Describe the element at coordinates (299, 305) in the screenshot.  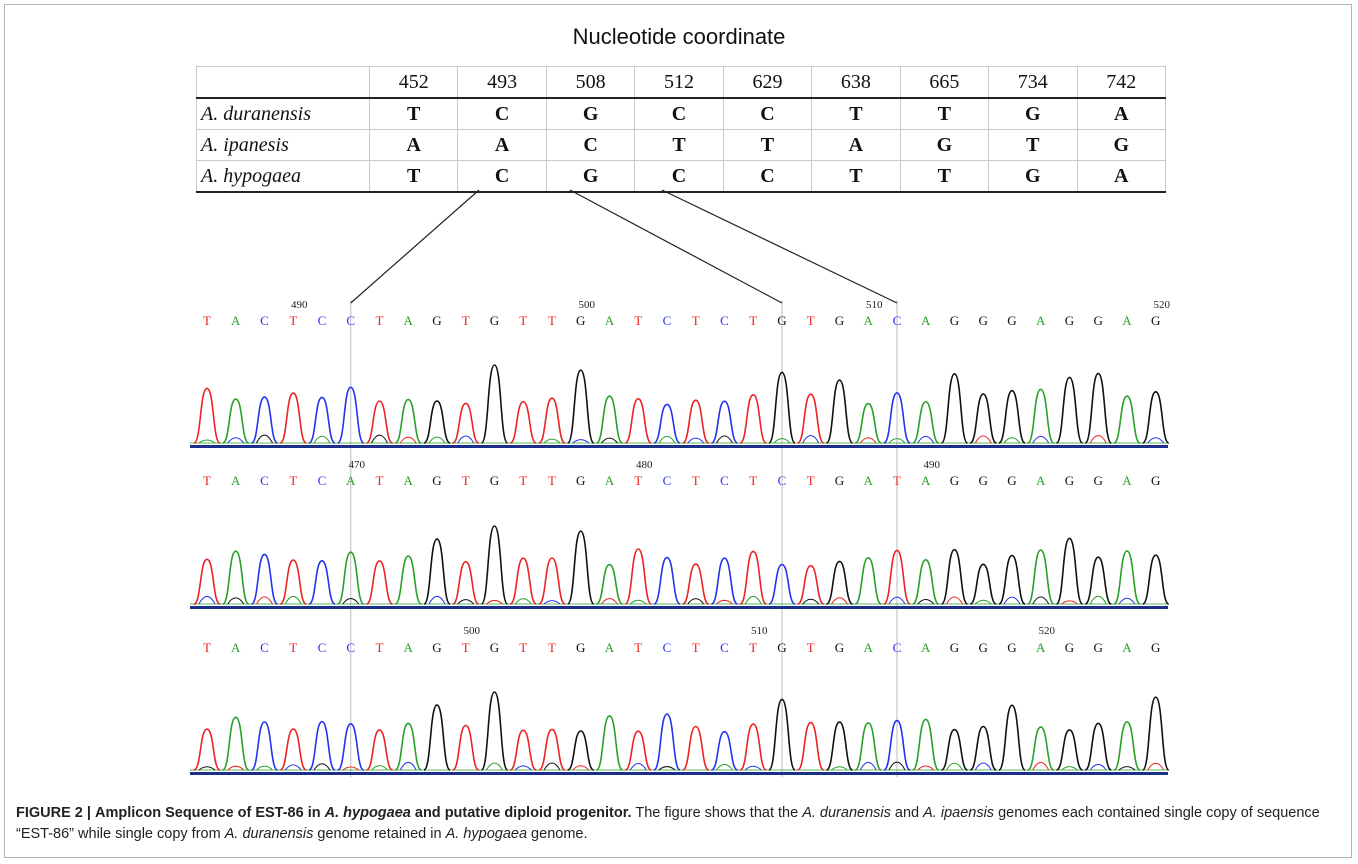
I see `position-label: 490` at that location.